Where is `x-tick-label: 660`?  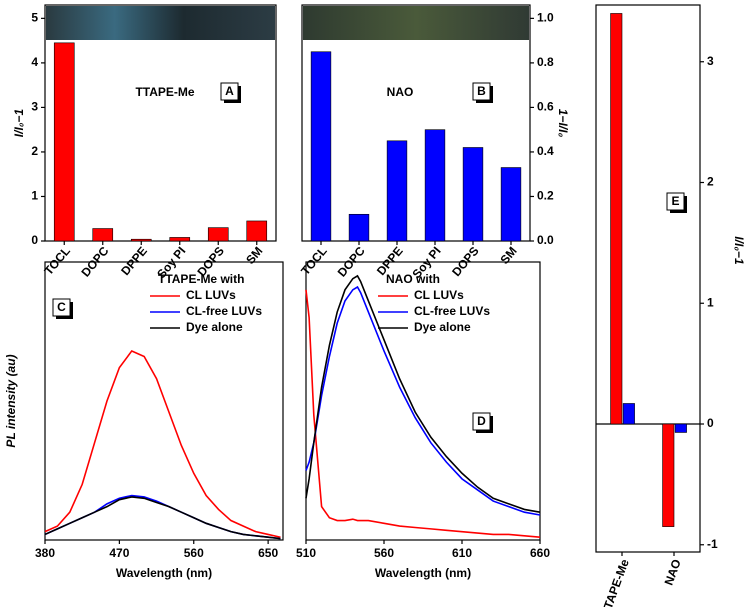
x-tick-label: 660 is located at coordinates (540, 553).